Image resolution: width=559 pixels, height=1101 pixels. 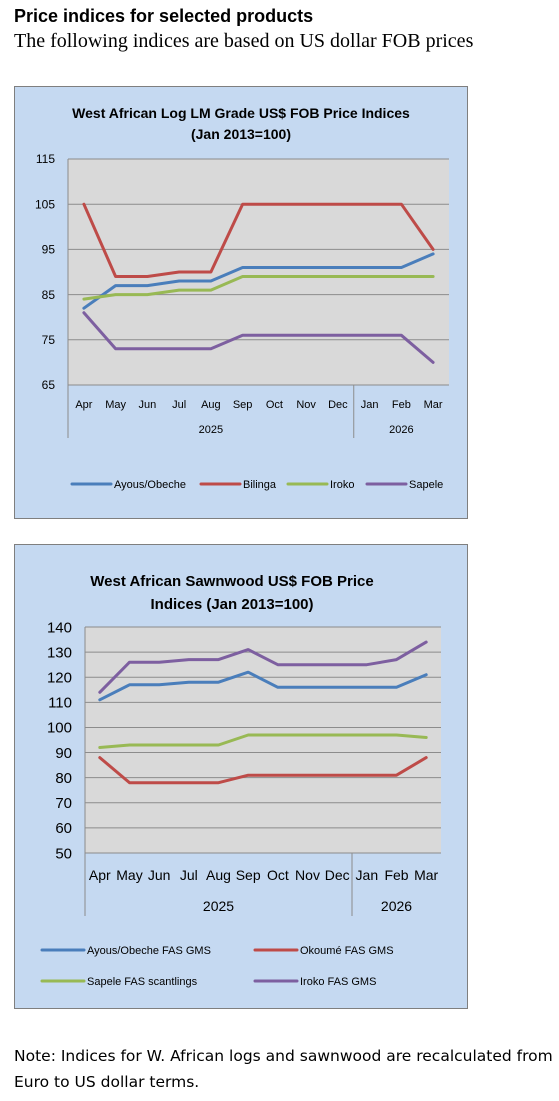 What do you see at coordinates (45, 159) in the screenshot?
I see `log-chart-y-tick-label: 115` at bounding box center [45, 159].